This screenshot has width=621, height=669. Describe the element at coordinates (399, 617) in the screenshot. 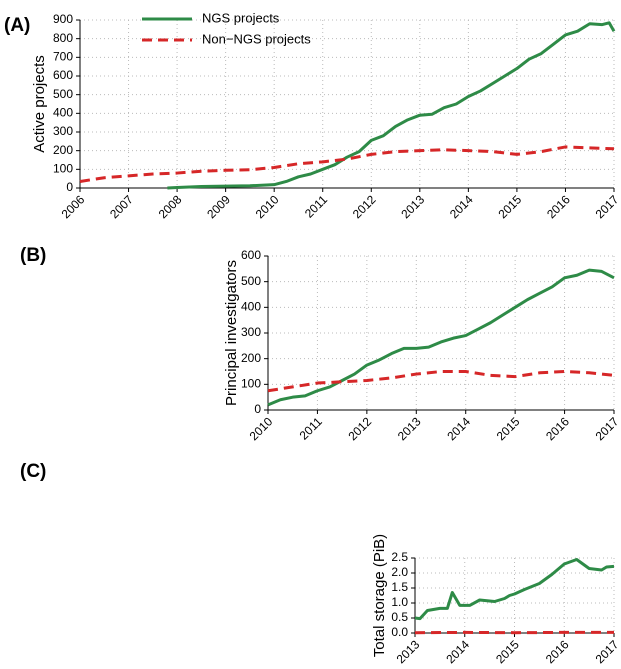

I see `y-tick-label: 0.5` at that location.